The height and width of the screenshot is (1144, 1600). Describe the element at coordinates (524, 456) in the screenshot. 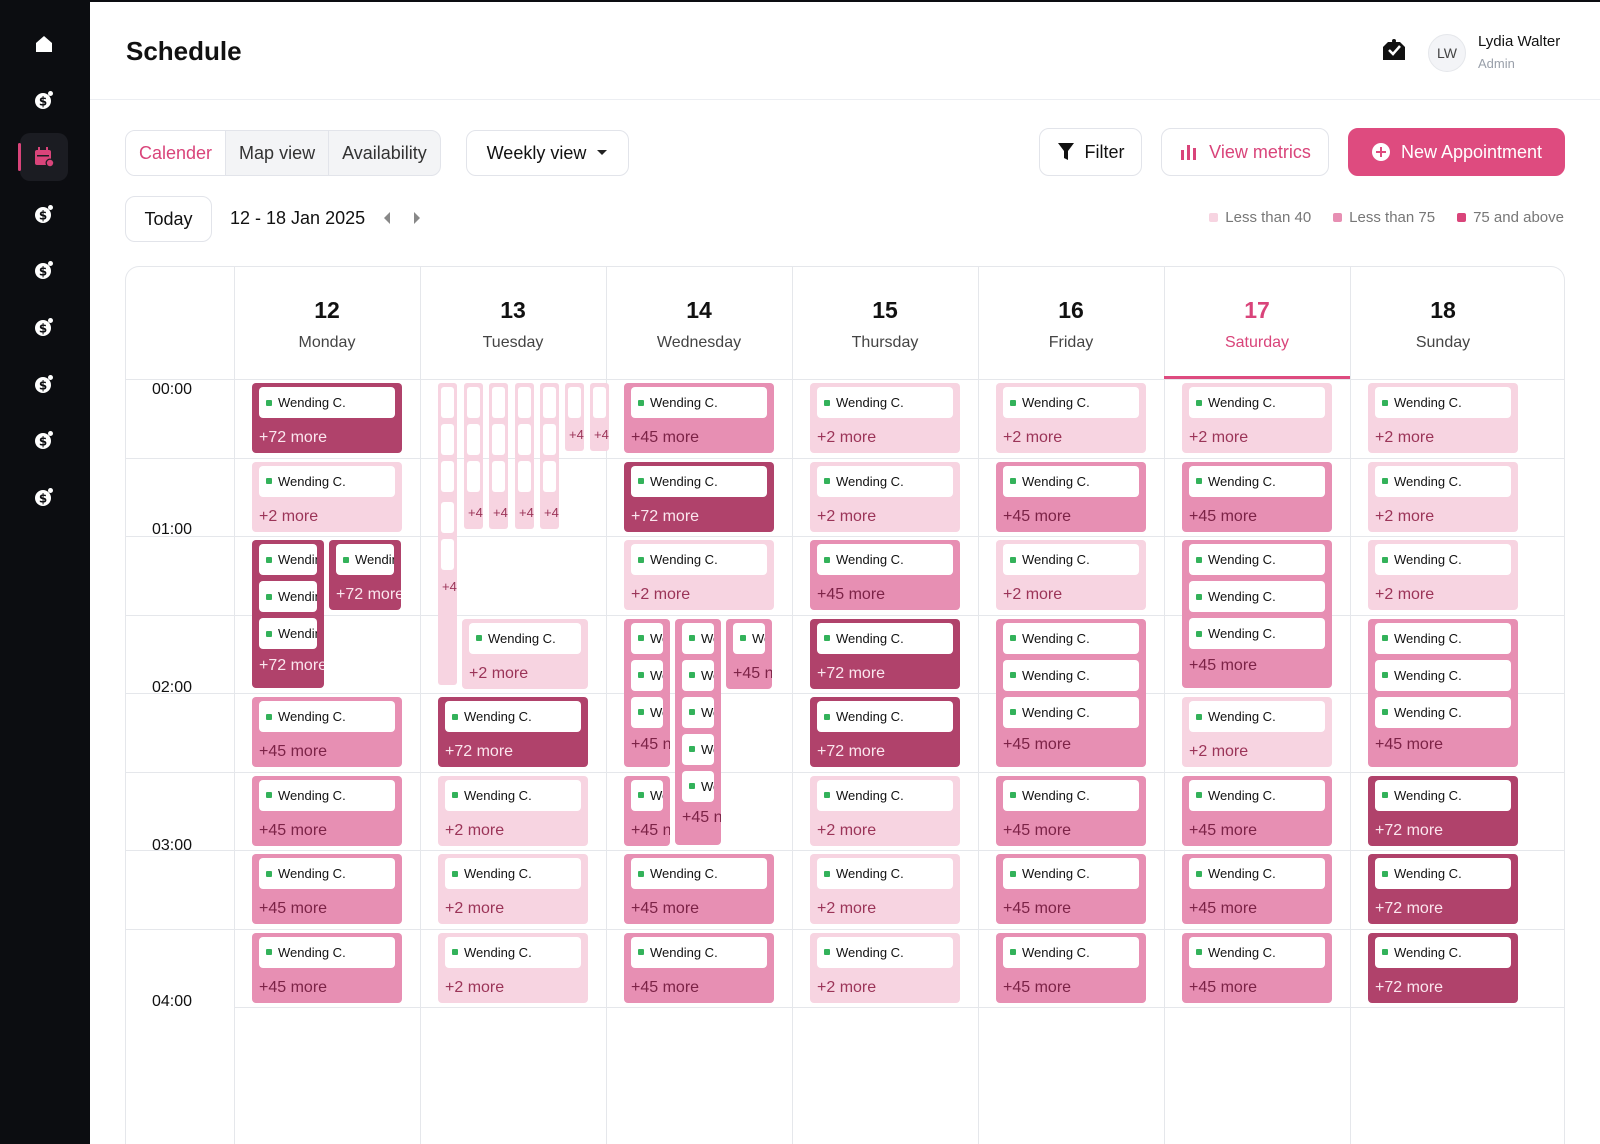

I see `appointment-stub: +4` at that location.